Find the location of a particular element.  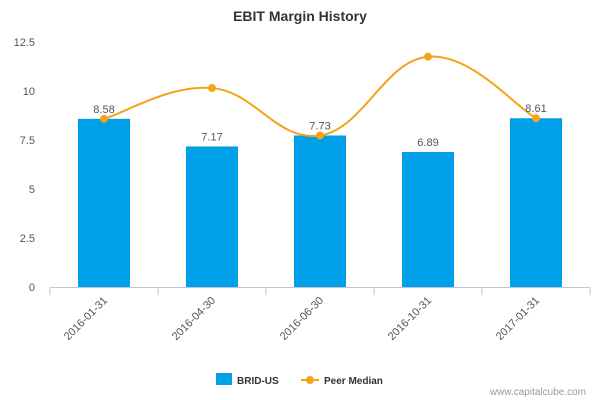

x-tick-label: 2016-04-30 is located at coordinates (194, 319).